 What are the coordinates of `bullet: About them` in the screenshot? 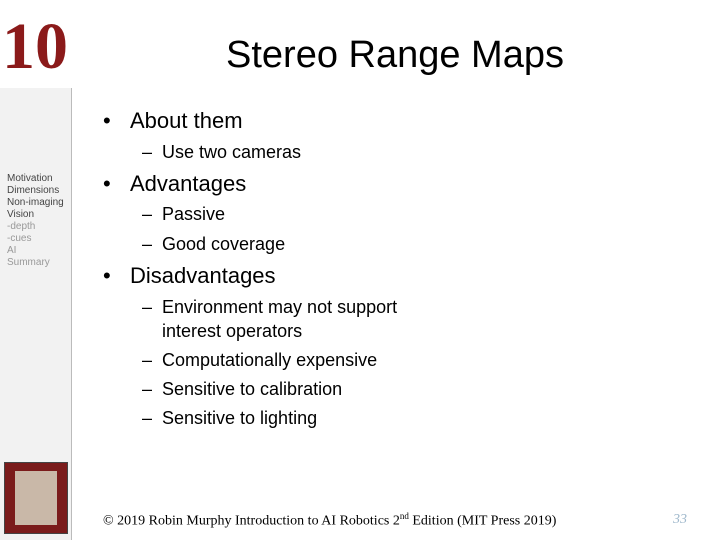 It's located at (172, 121).